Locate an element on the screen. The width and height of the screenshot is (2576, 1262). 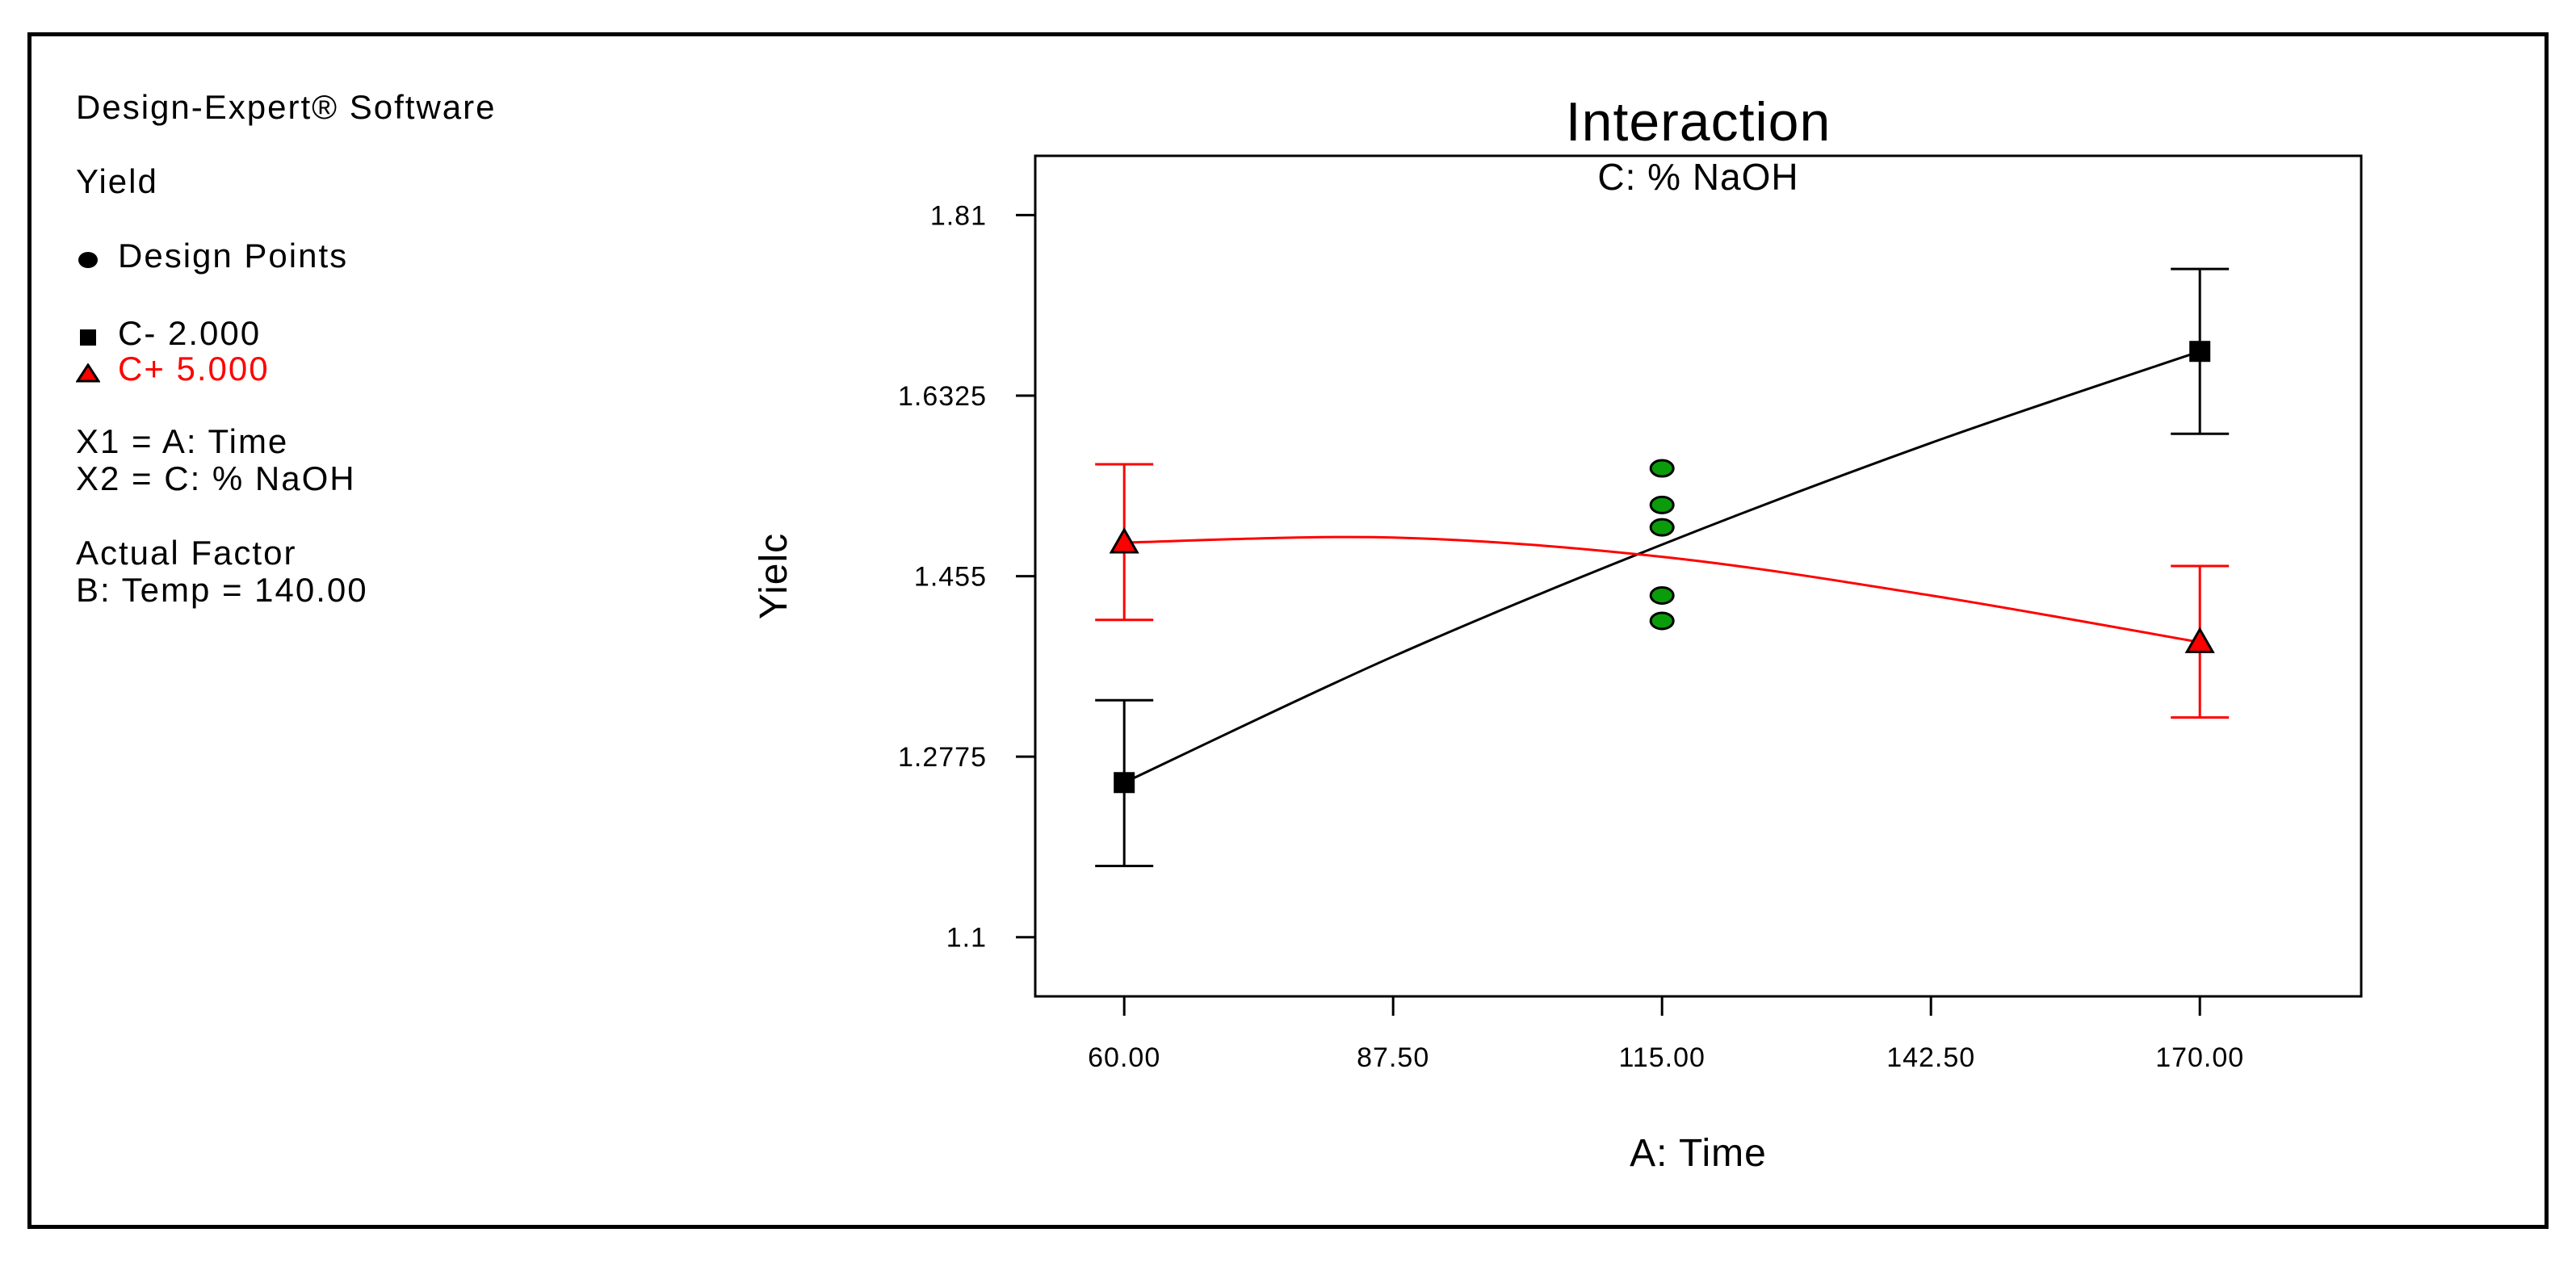
y-tick-label: 1.455 is located at coordinates (950, 577).